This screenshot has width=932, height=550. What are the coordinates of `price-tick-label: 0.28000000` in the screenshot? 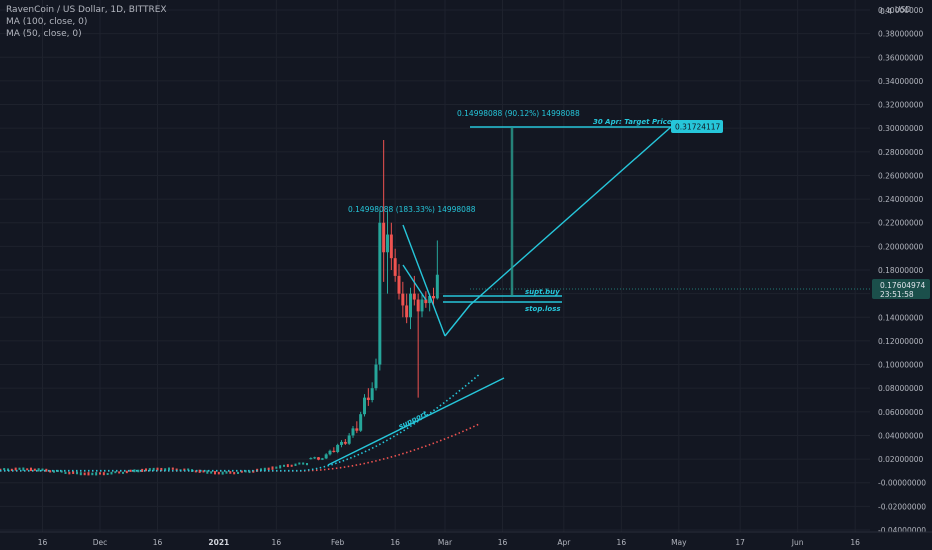 It's located at (901, 152).